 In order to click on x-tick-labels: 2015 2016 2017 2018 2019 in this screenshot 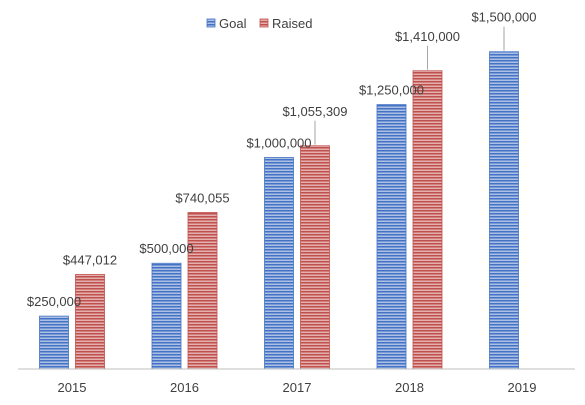, I will do `click(297, 387)`.